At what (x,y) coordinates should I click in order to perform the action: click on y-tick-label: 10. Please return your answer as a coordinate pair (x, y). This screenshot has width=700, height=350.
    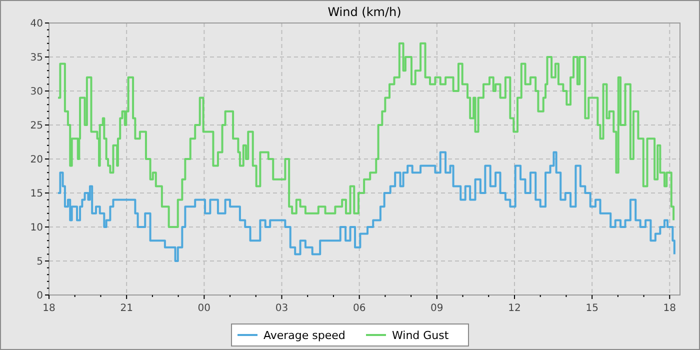
    Looking at the image, I should click on (36, 228).